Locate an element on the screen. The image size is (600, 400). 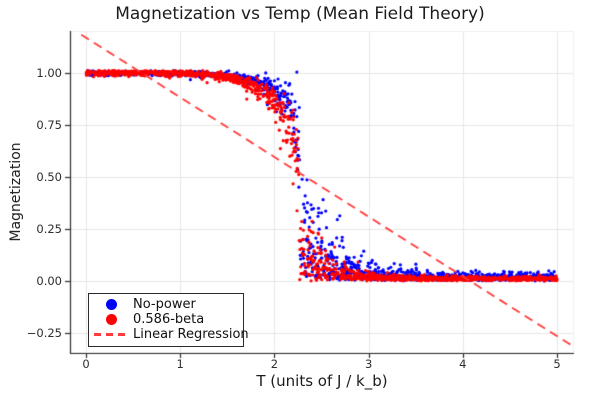
legend-entry-regression: Linear Regression is located at coordinates (169, 334).